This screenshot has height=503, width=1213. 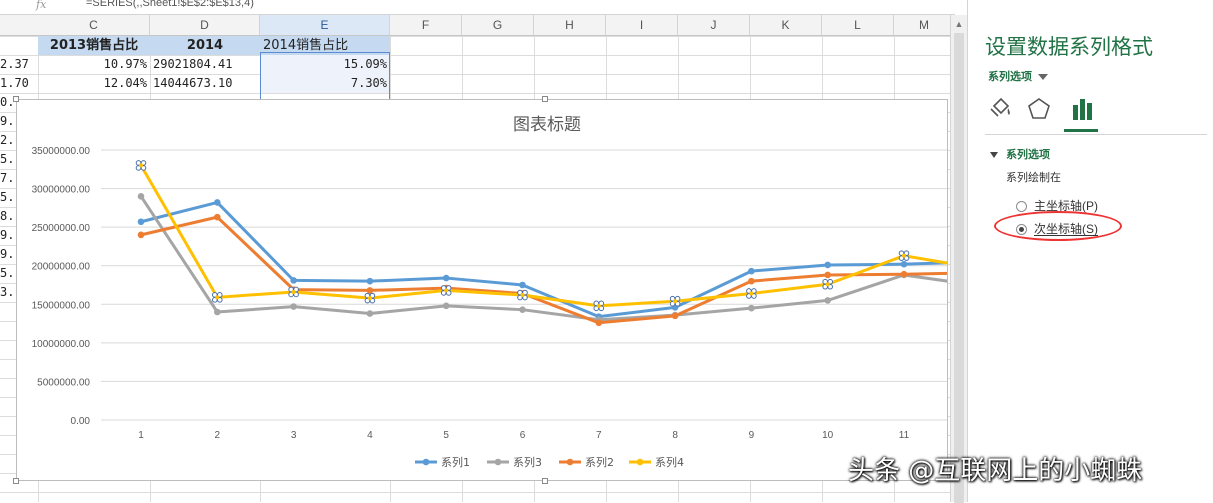 What do you see at coordinates (426, 462) in the screenshot?
I see `legend-marker` at bounding box center [426, 462].